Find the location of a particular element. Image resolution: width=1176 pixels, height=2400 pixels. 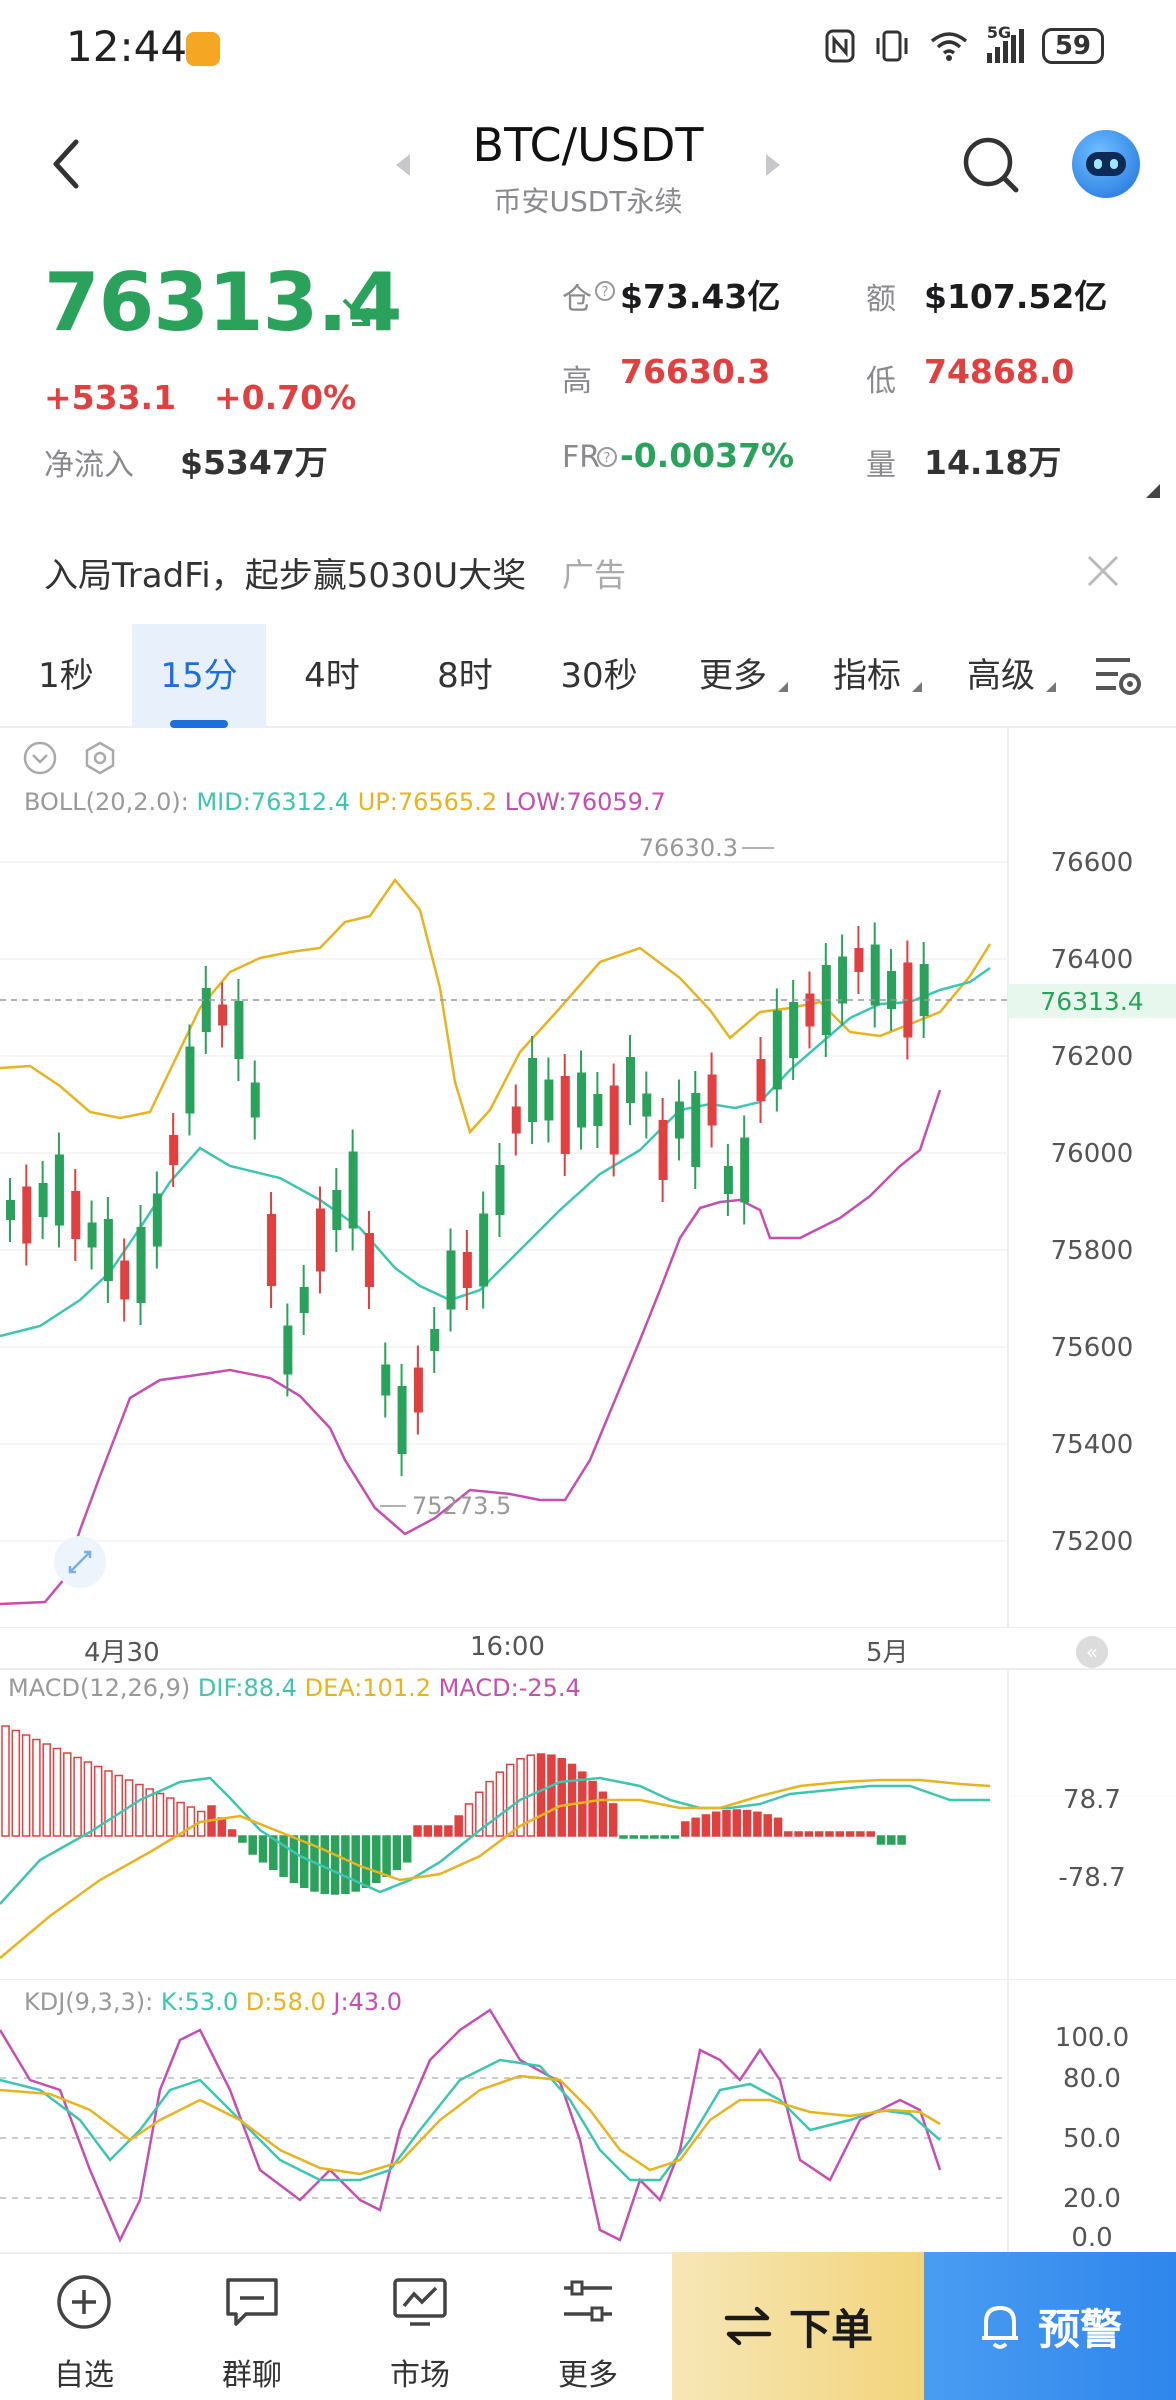

kdj-k: K:53.0 is located at coordinates (199, 2002).